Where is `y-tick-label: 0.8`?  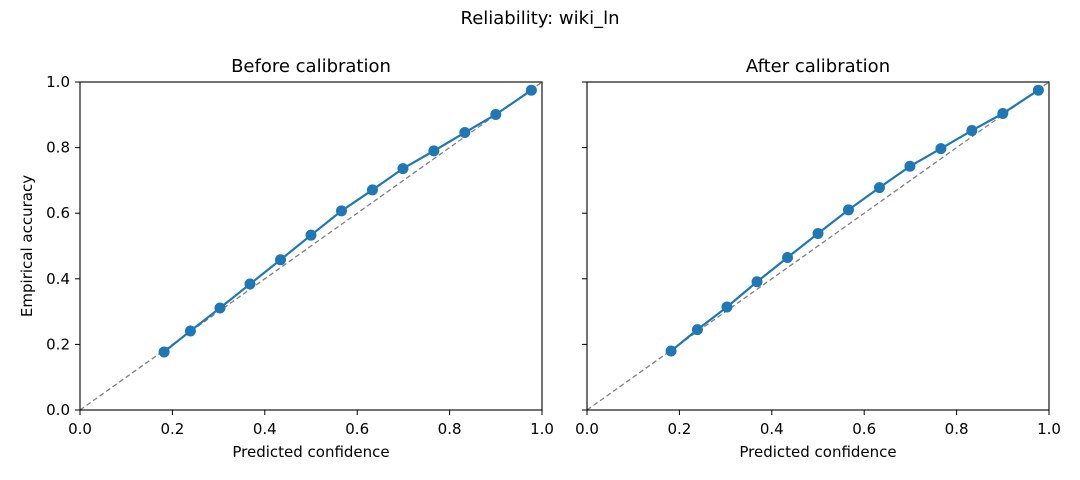 y-tick-label: 0.8 is located at coordinates (58, 148).